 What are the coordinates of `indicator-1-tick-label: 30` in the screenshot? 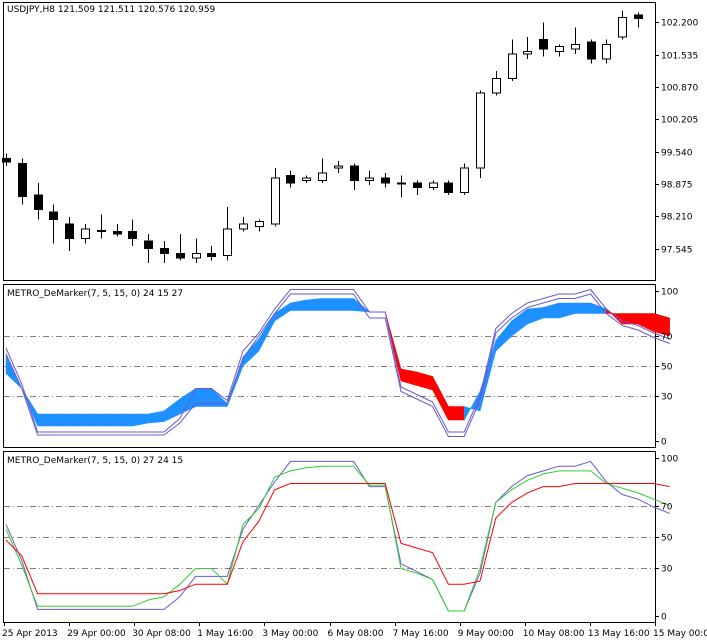 It's located at (667, 398).